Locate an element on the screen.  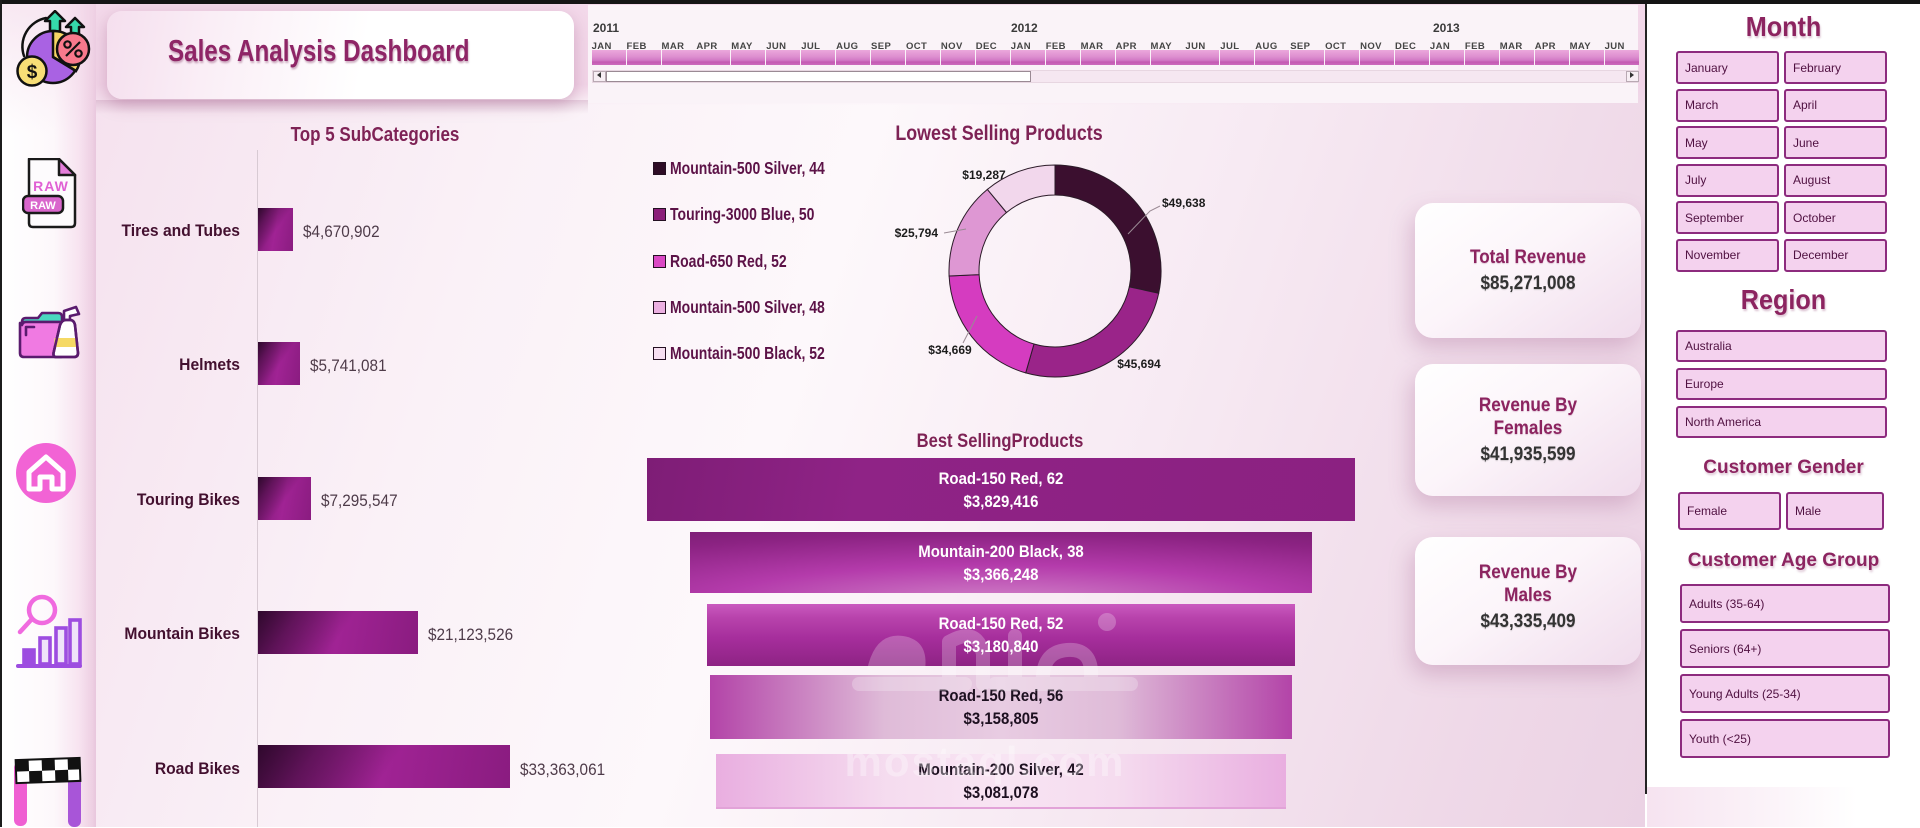
svg-text: $34,669 is located at coordinates (950, 350).